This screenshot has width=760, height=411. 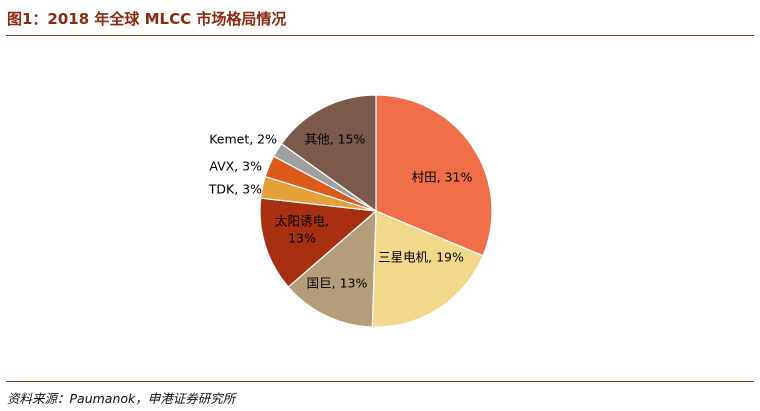 I want to click on title-divider, so click(x=380, y=35).